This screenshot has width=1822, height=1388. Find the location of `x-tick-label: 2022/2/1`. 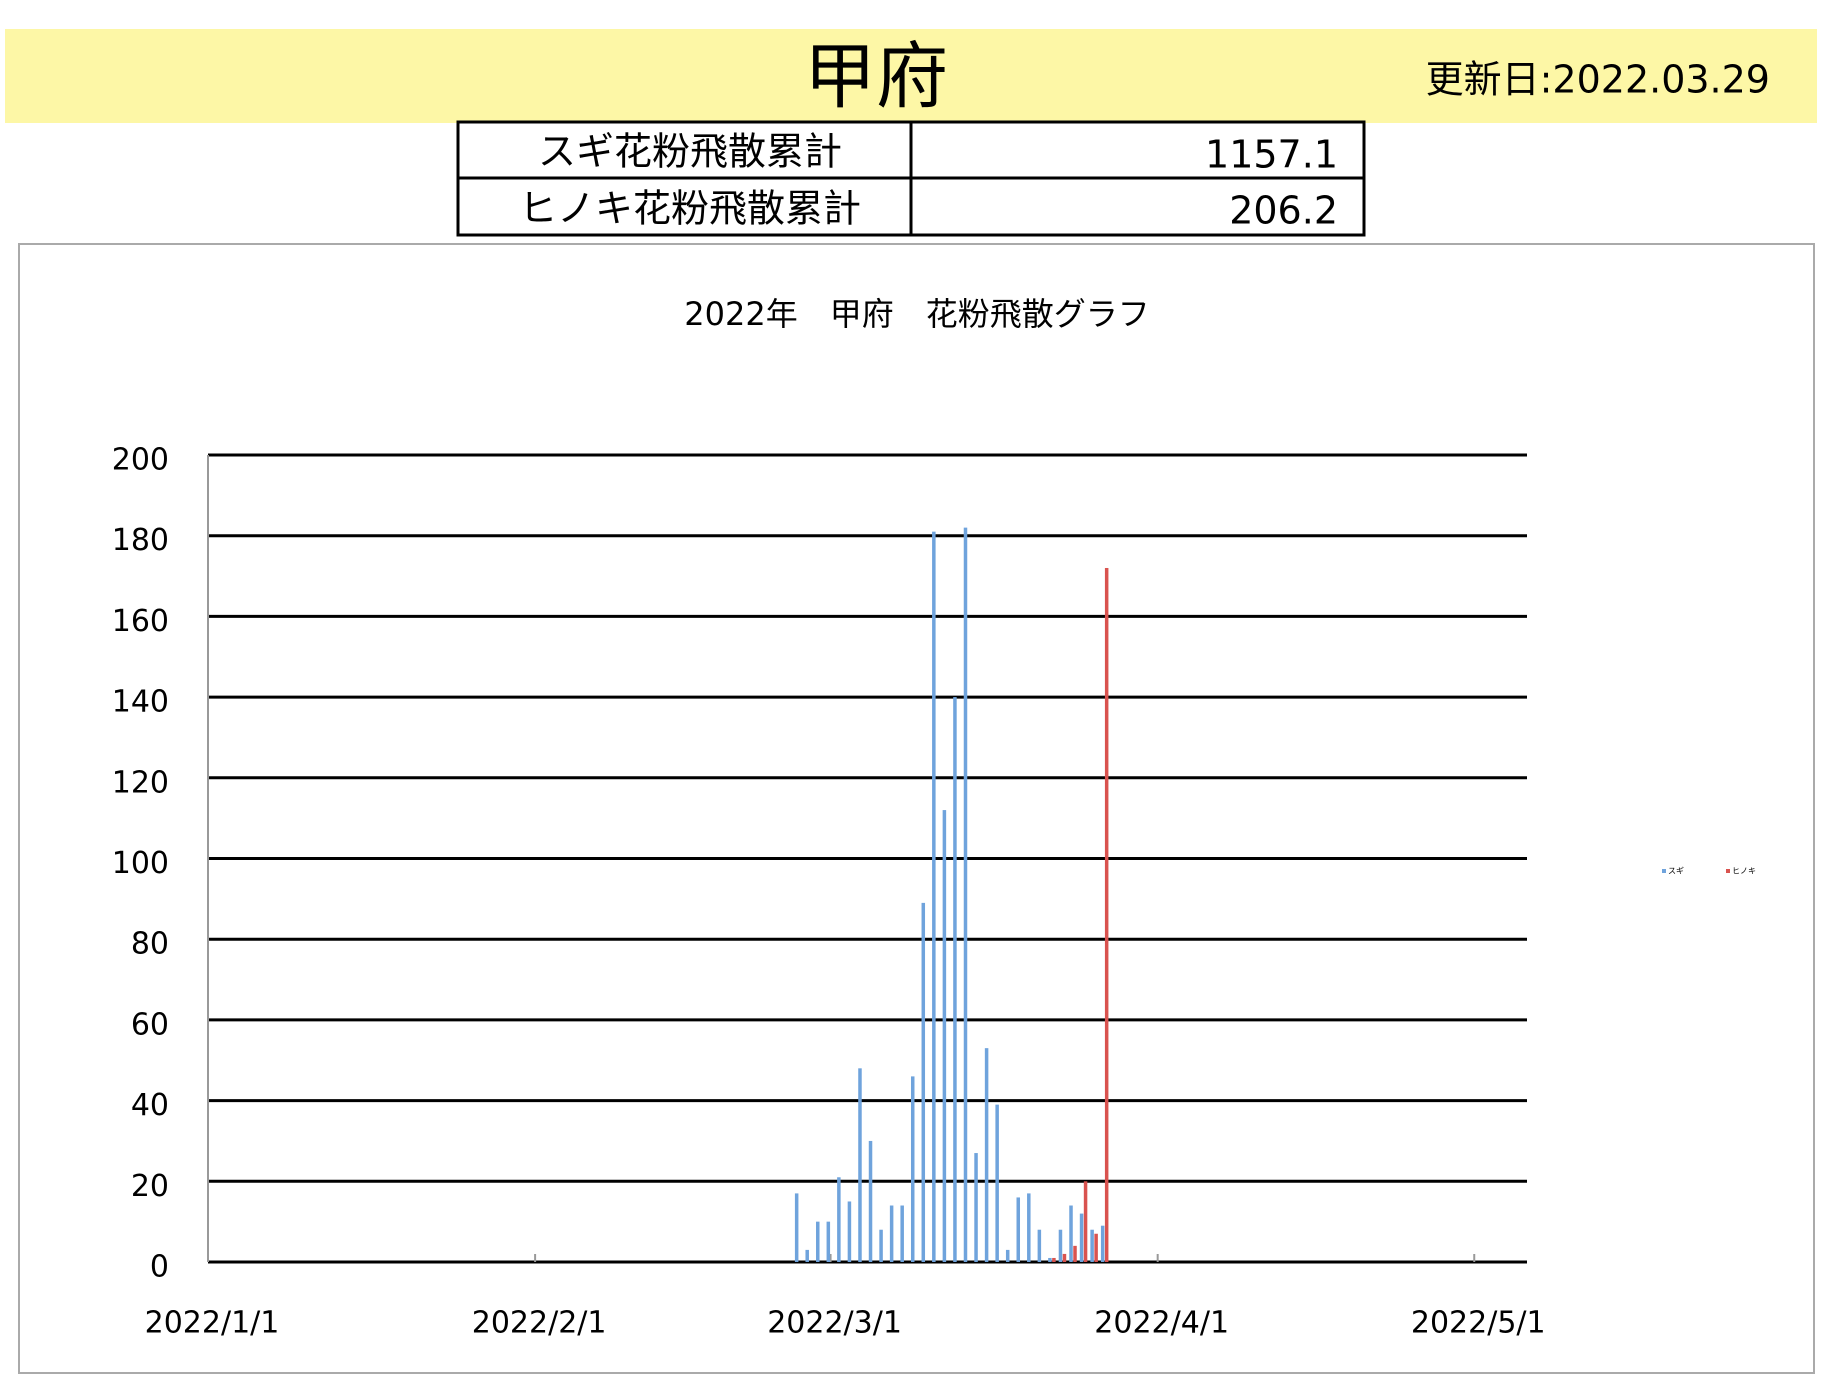

x-tick-label: 2022/2/1 is located at coordinates (539, 1323).